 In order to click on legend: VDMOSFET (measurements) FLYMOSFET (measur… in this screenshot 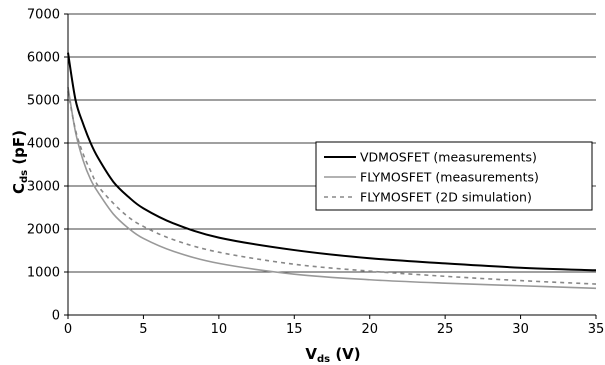, I will do `click(454, 176)`.